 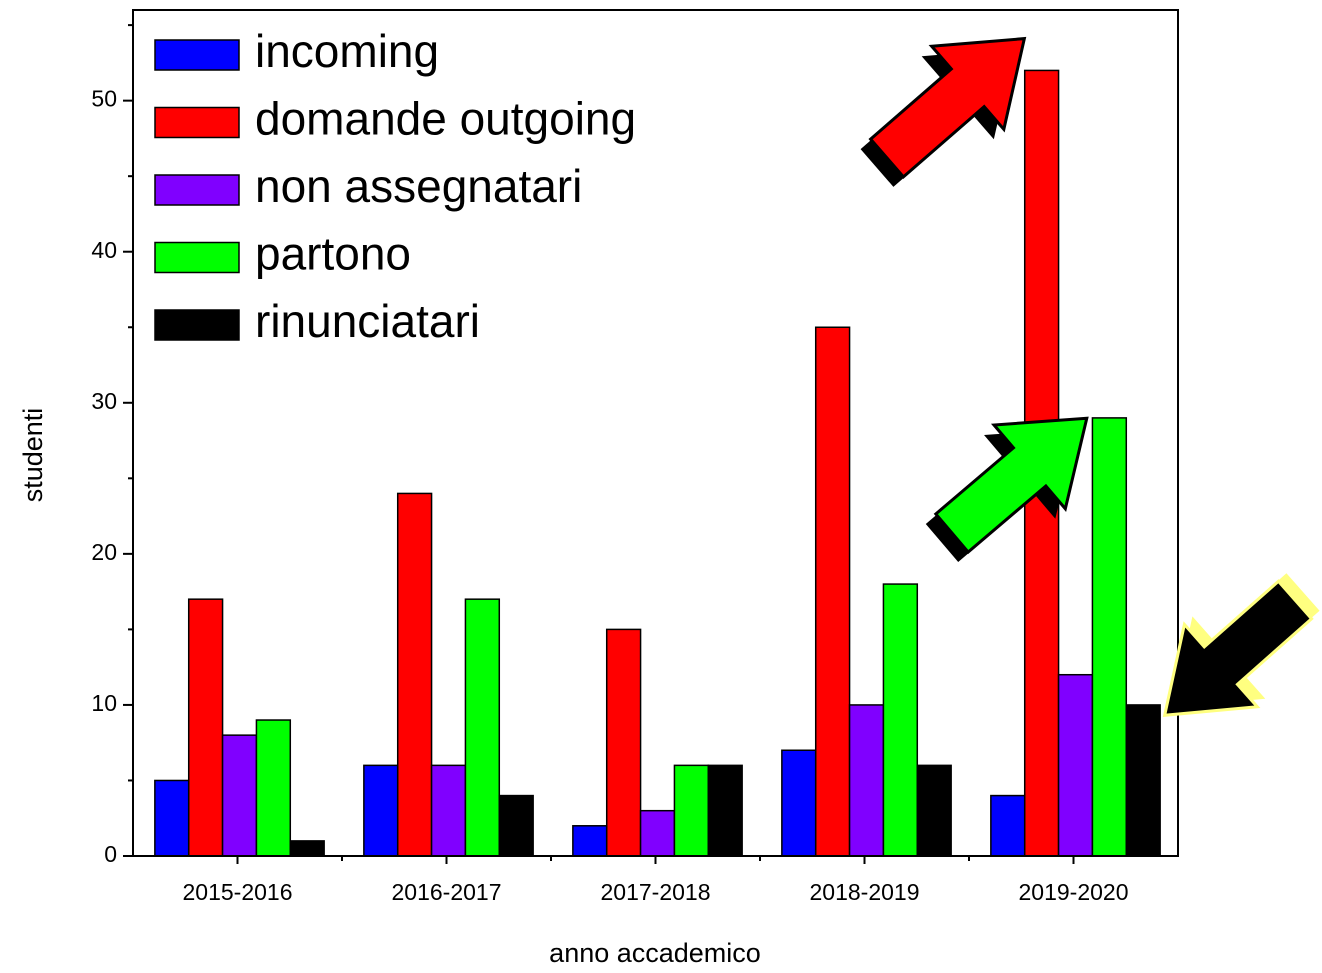 I want to click on x-tick-label: 2015-2016, so click(x=238, y=892).